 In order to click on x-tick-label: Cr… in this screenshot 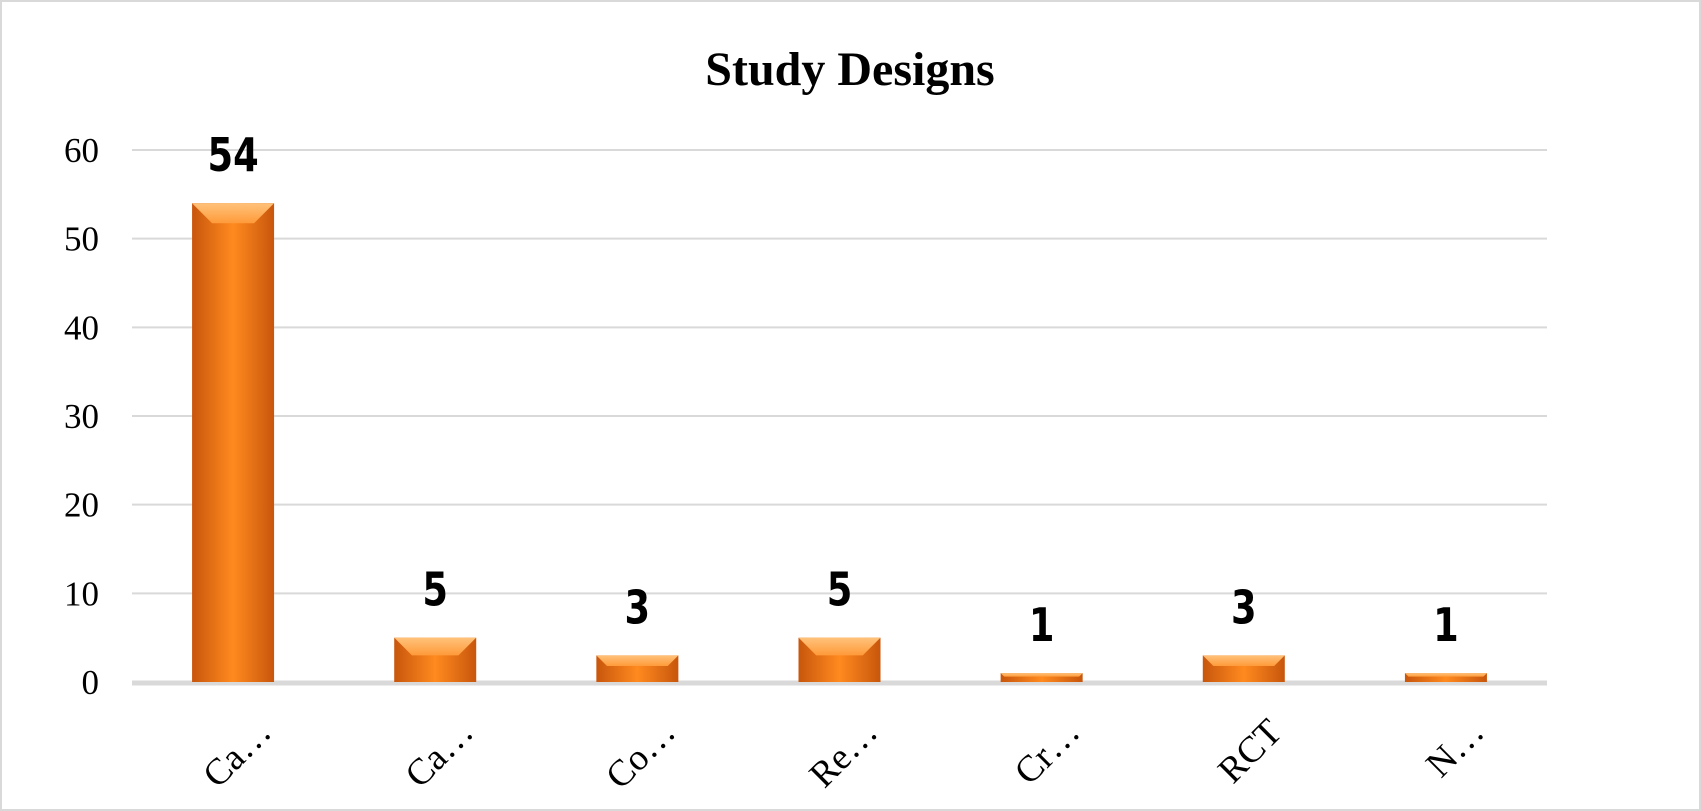, I will do `click(1047, 751)`.